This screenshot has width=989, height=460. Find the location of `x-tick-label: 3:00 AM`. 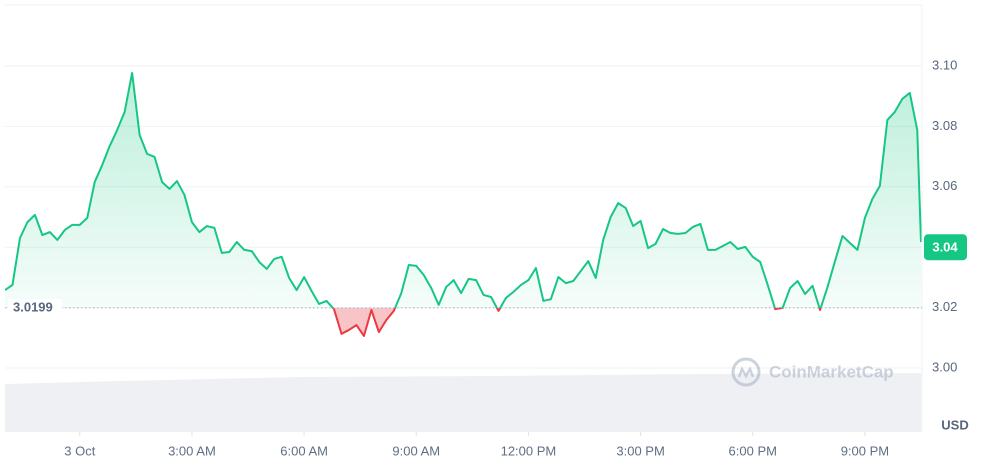

x-tick-label: 3:00 AM is located at coordinates (192, 450).